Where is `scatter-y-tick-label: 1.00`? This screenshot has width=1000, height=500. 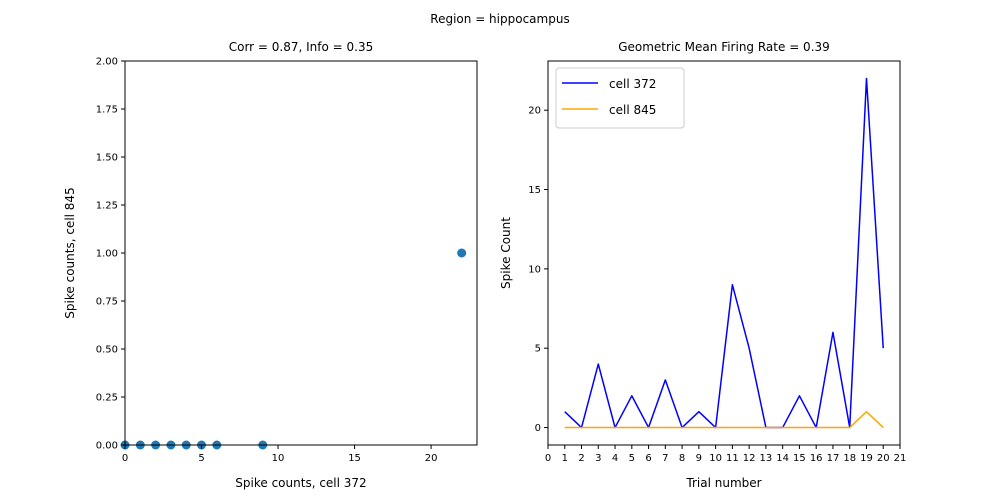 scatter-y-tick-label: 1.00 is located at coordinates (107, 254).